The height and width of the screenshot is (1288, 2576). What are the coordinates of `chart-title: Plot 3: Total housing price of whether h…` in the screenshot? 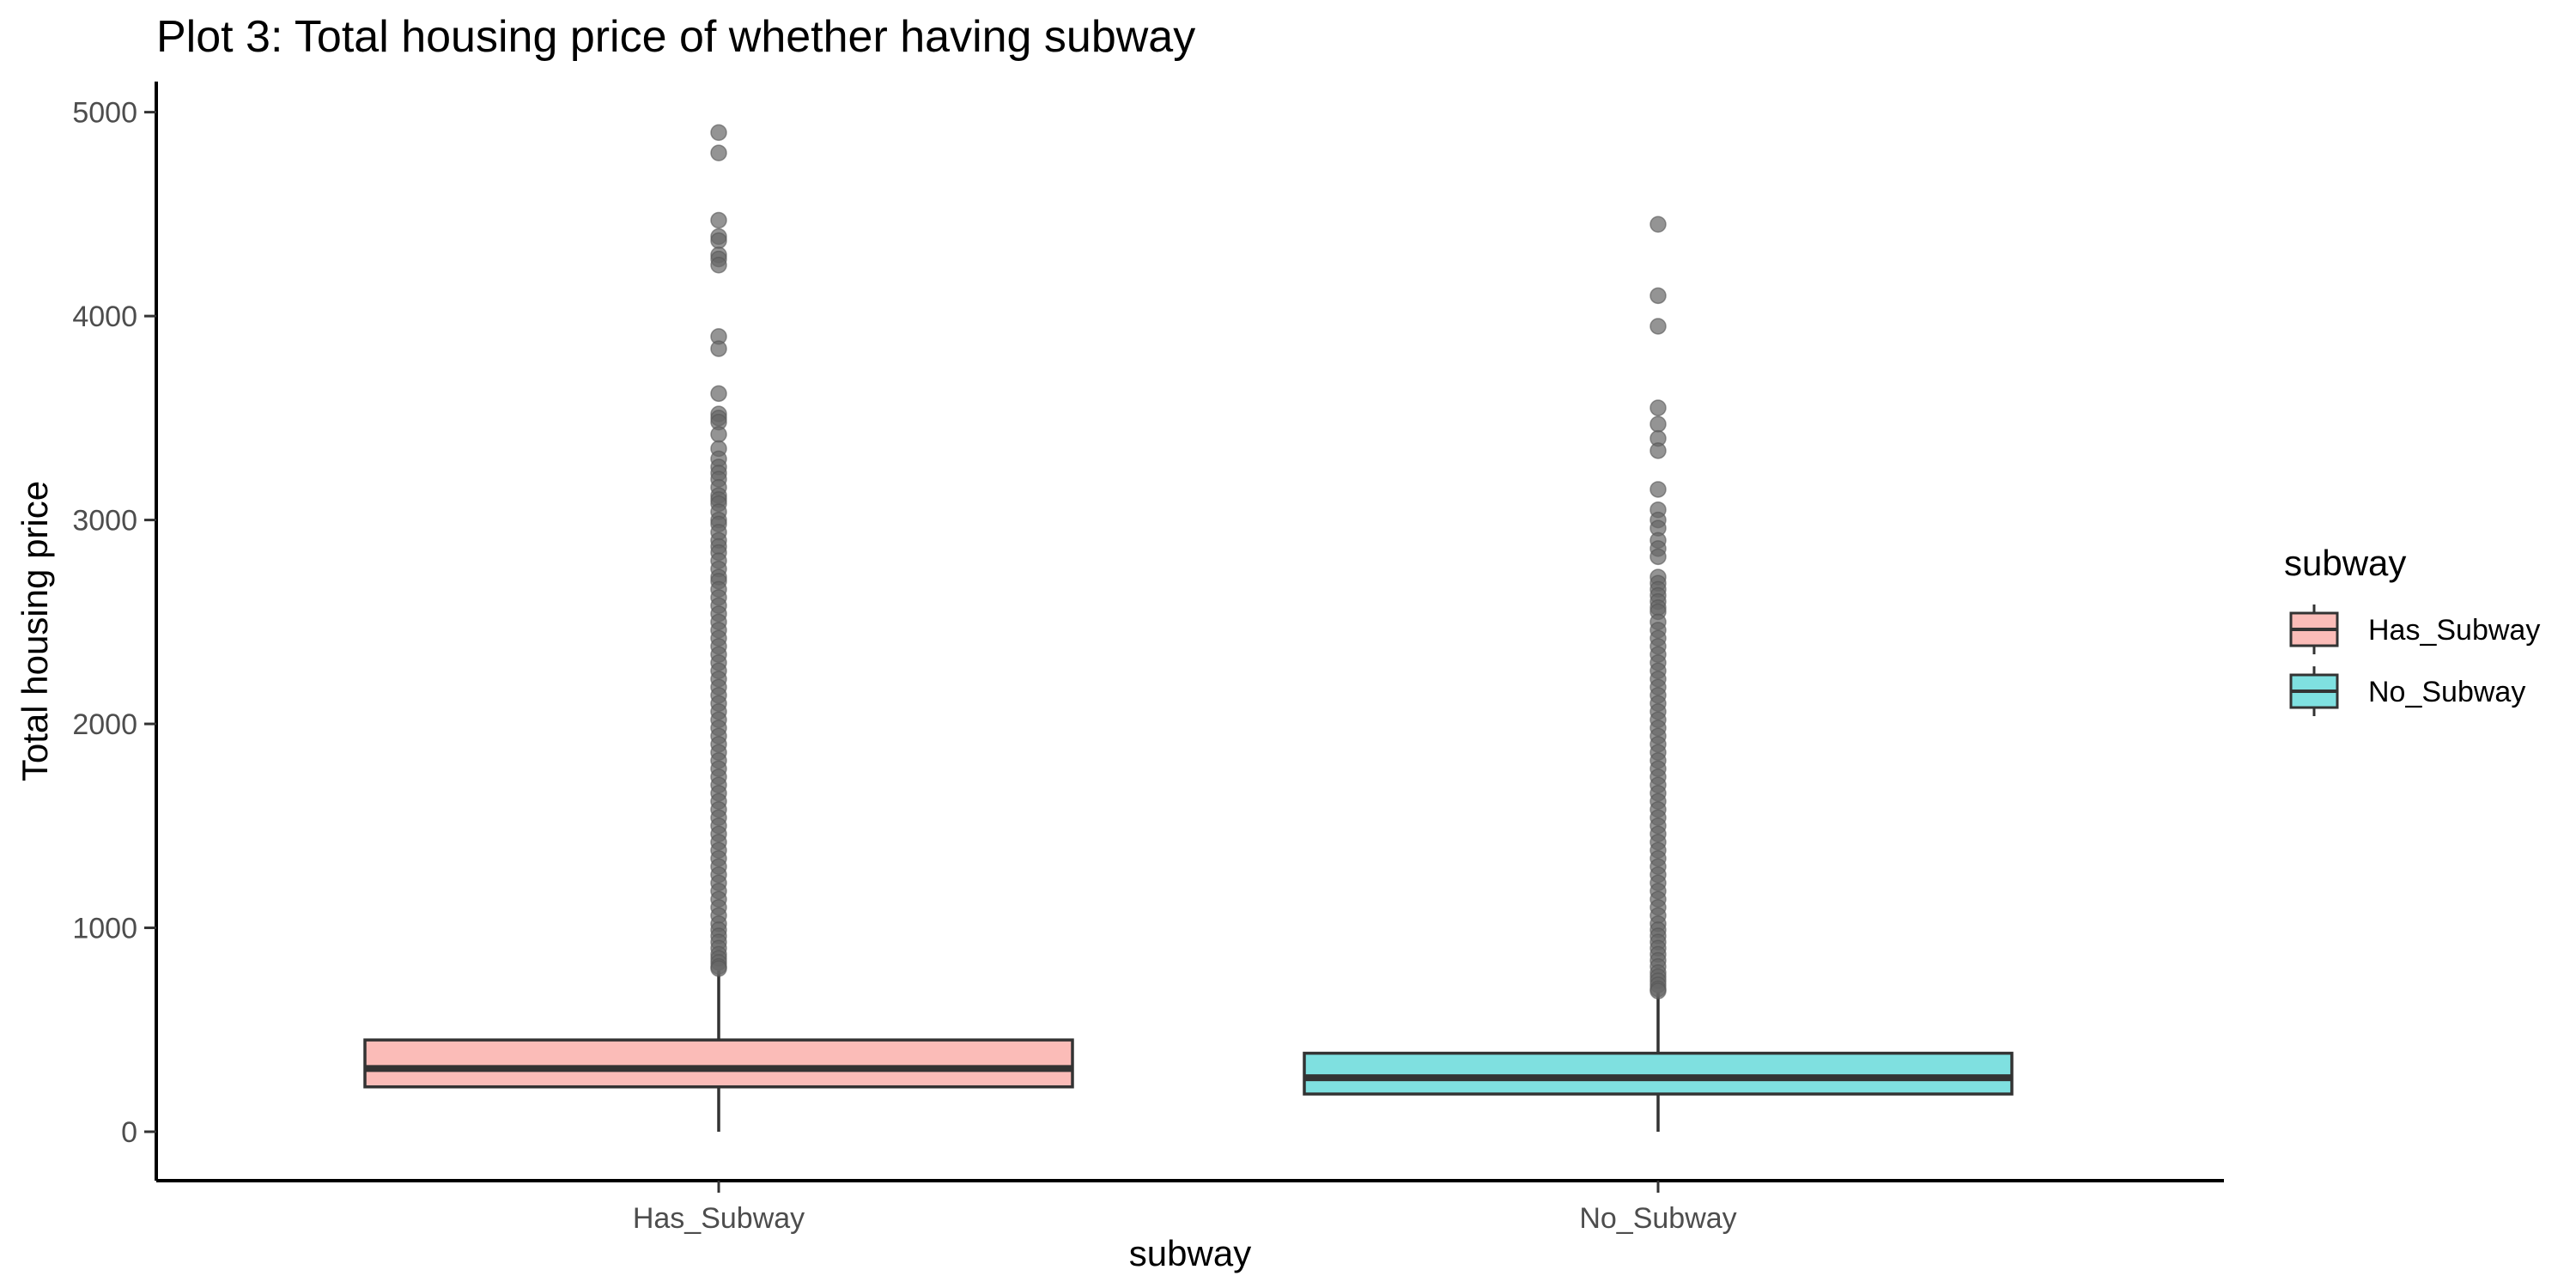 It's located at (675, 37).